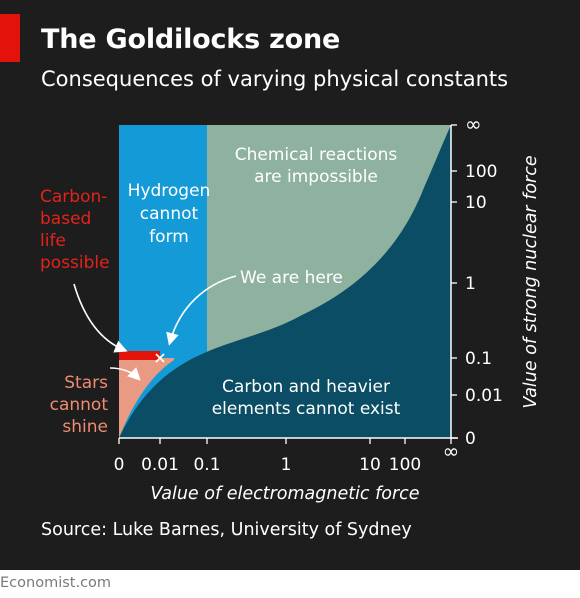  I want to click on x-tick-label: 0.01, so click(160, 465).